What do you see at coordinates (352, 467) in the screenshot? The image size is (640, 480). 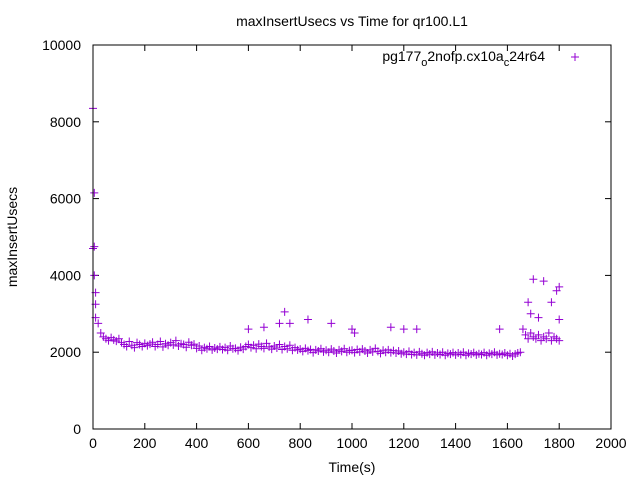 I see `x-axis-label: Time(s)` at bounding box center [352, 467].